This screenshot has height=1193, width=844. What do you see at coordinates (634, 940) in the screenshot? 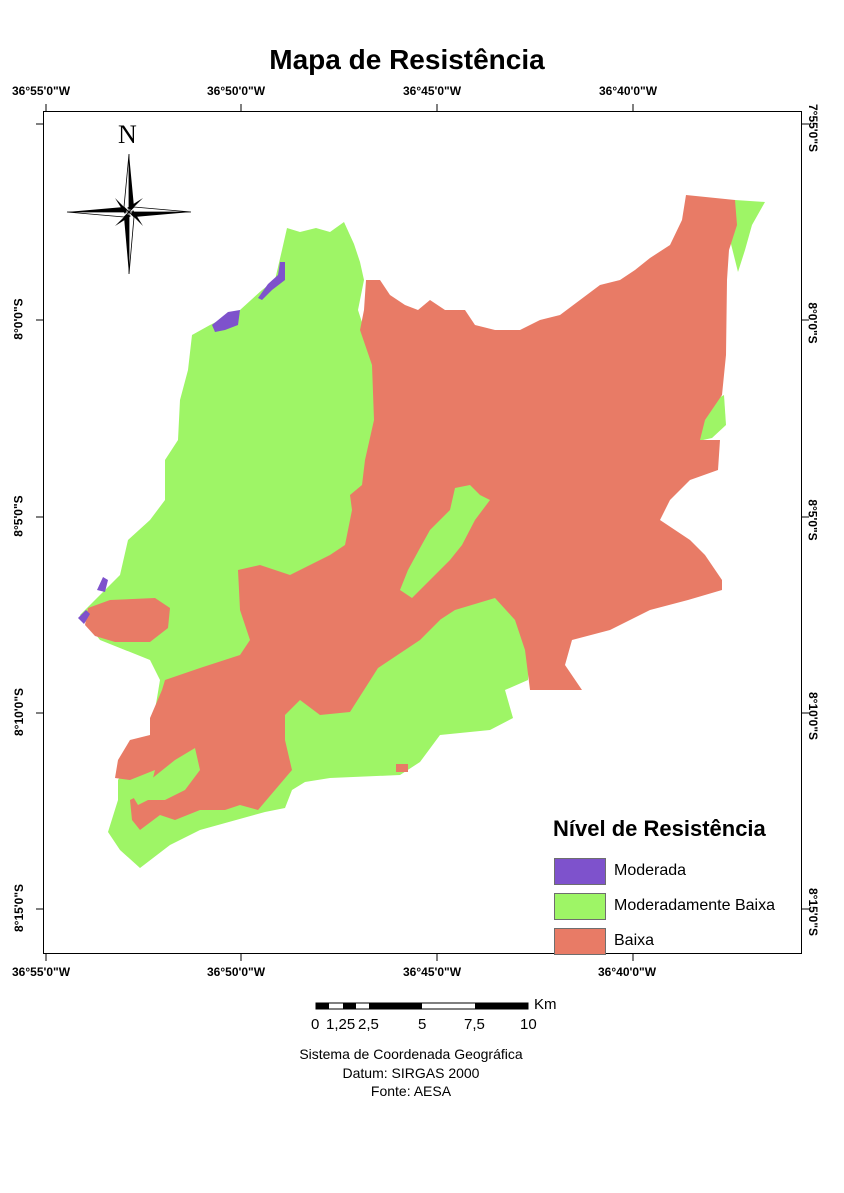
I see `legend-label-baixa: Baixa` at bounding box center [634, 940].